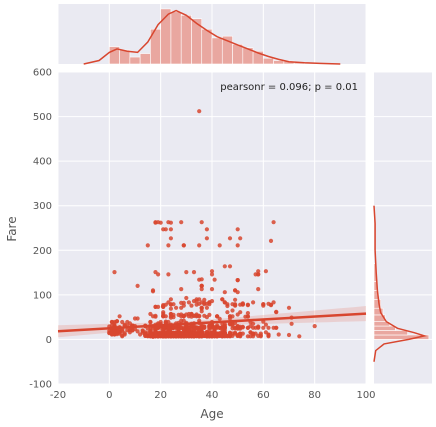  Describe the element at coordinates (42, 162) in the screenshot. I see `y-tick-label: 400` at that location.